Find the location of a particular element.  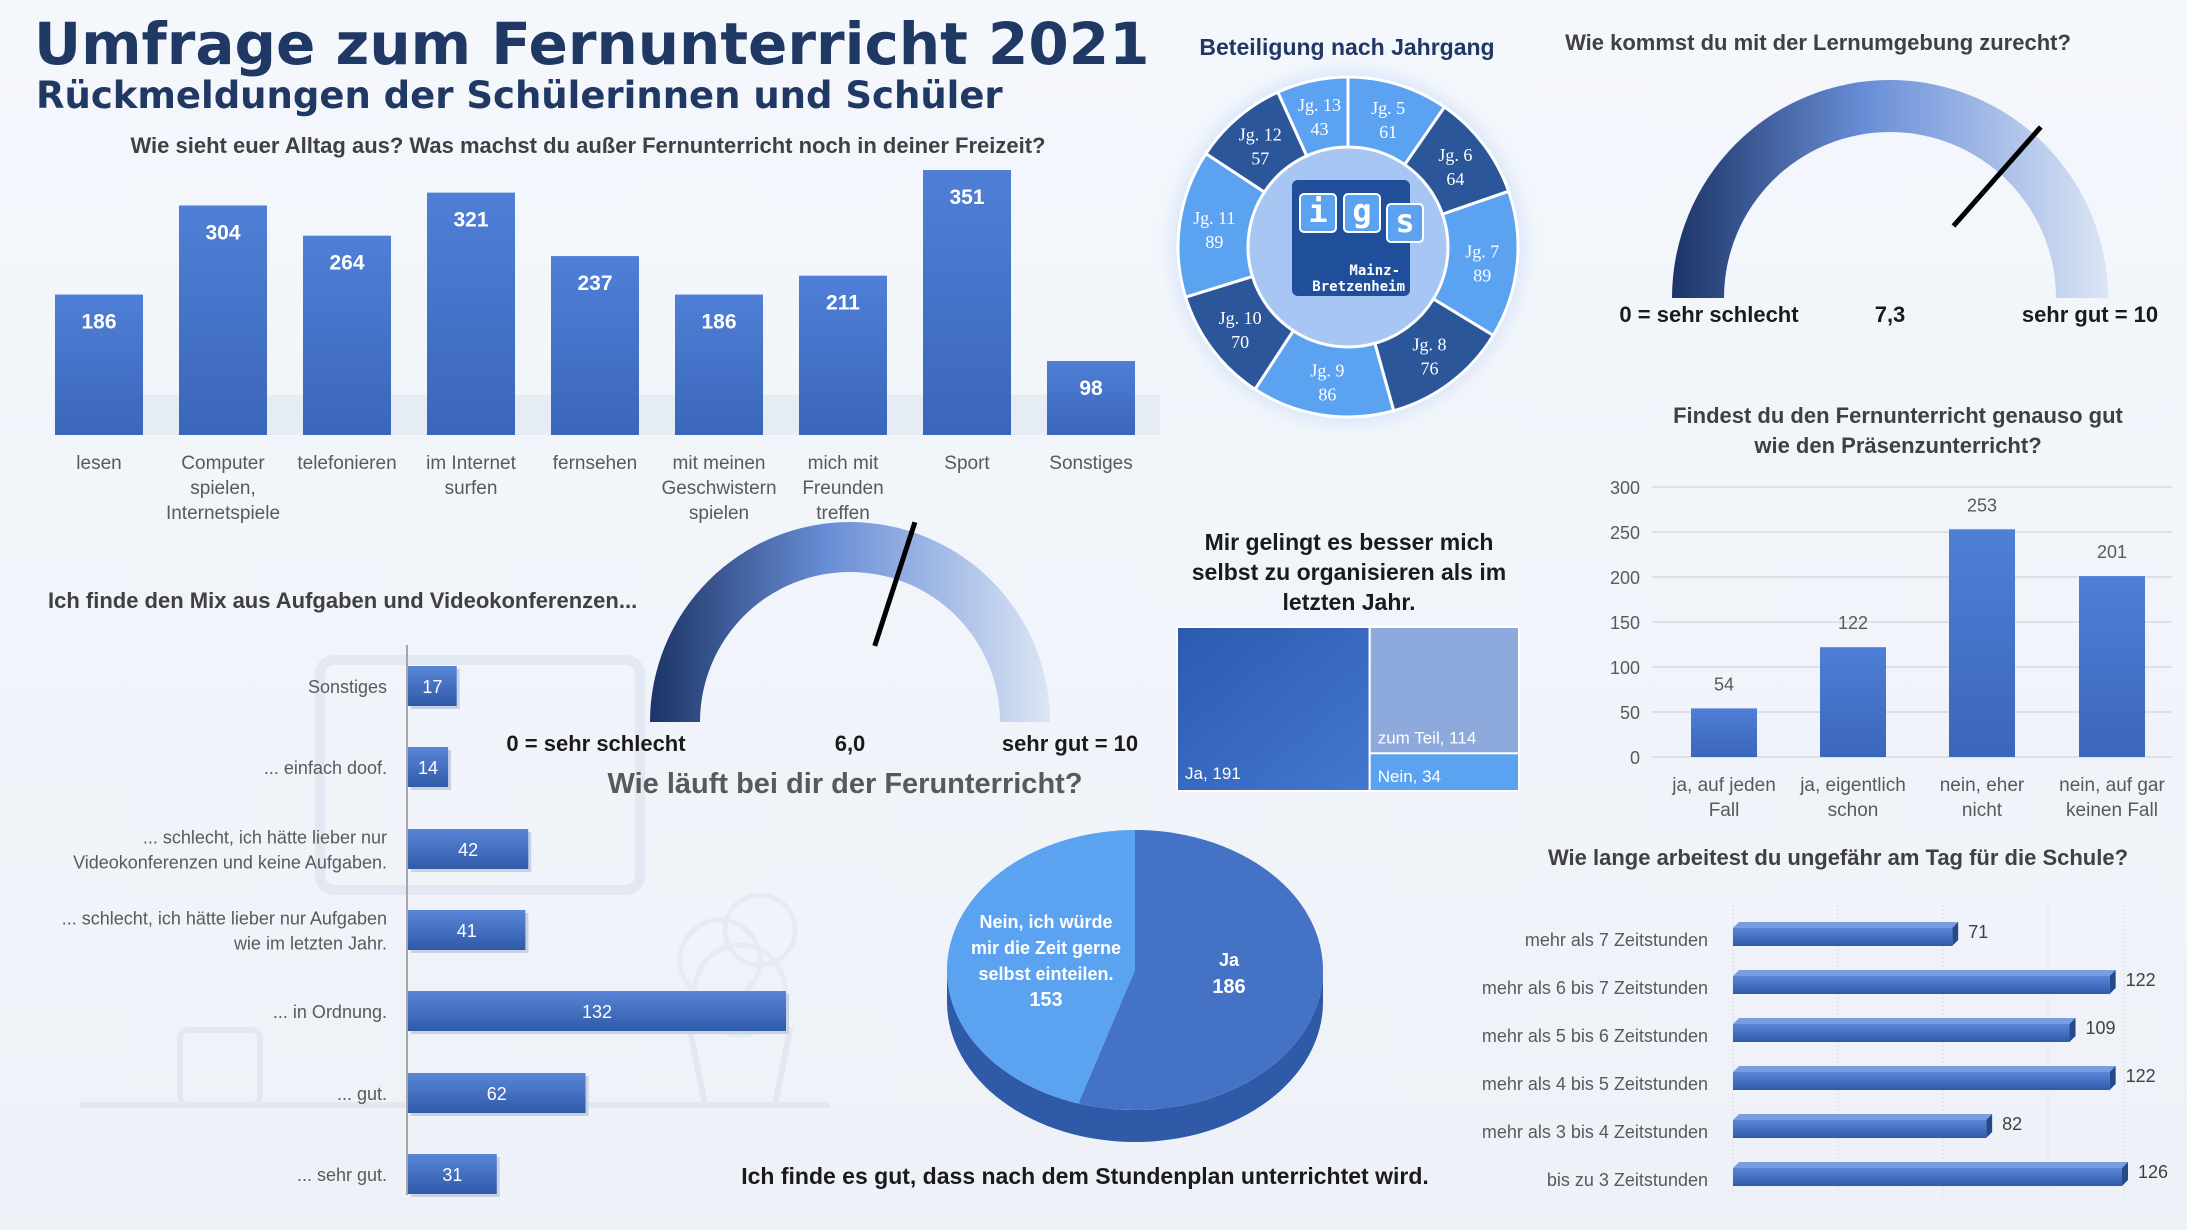

y-tick-label: 250 is located at coordinates (1625, 533).